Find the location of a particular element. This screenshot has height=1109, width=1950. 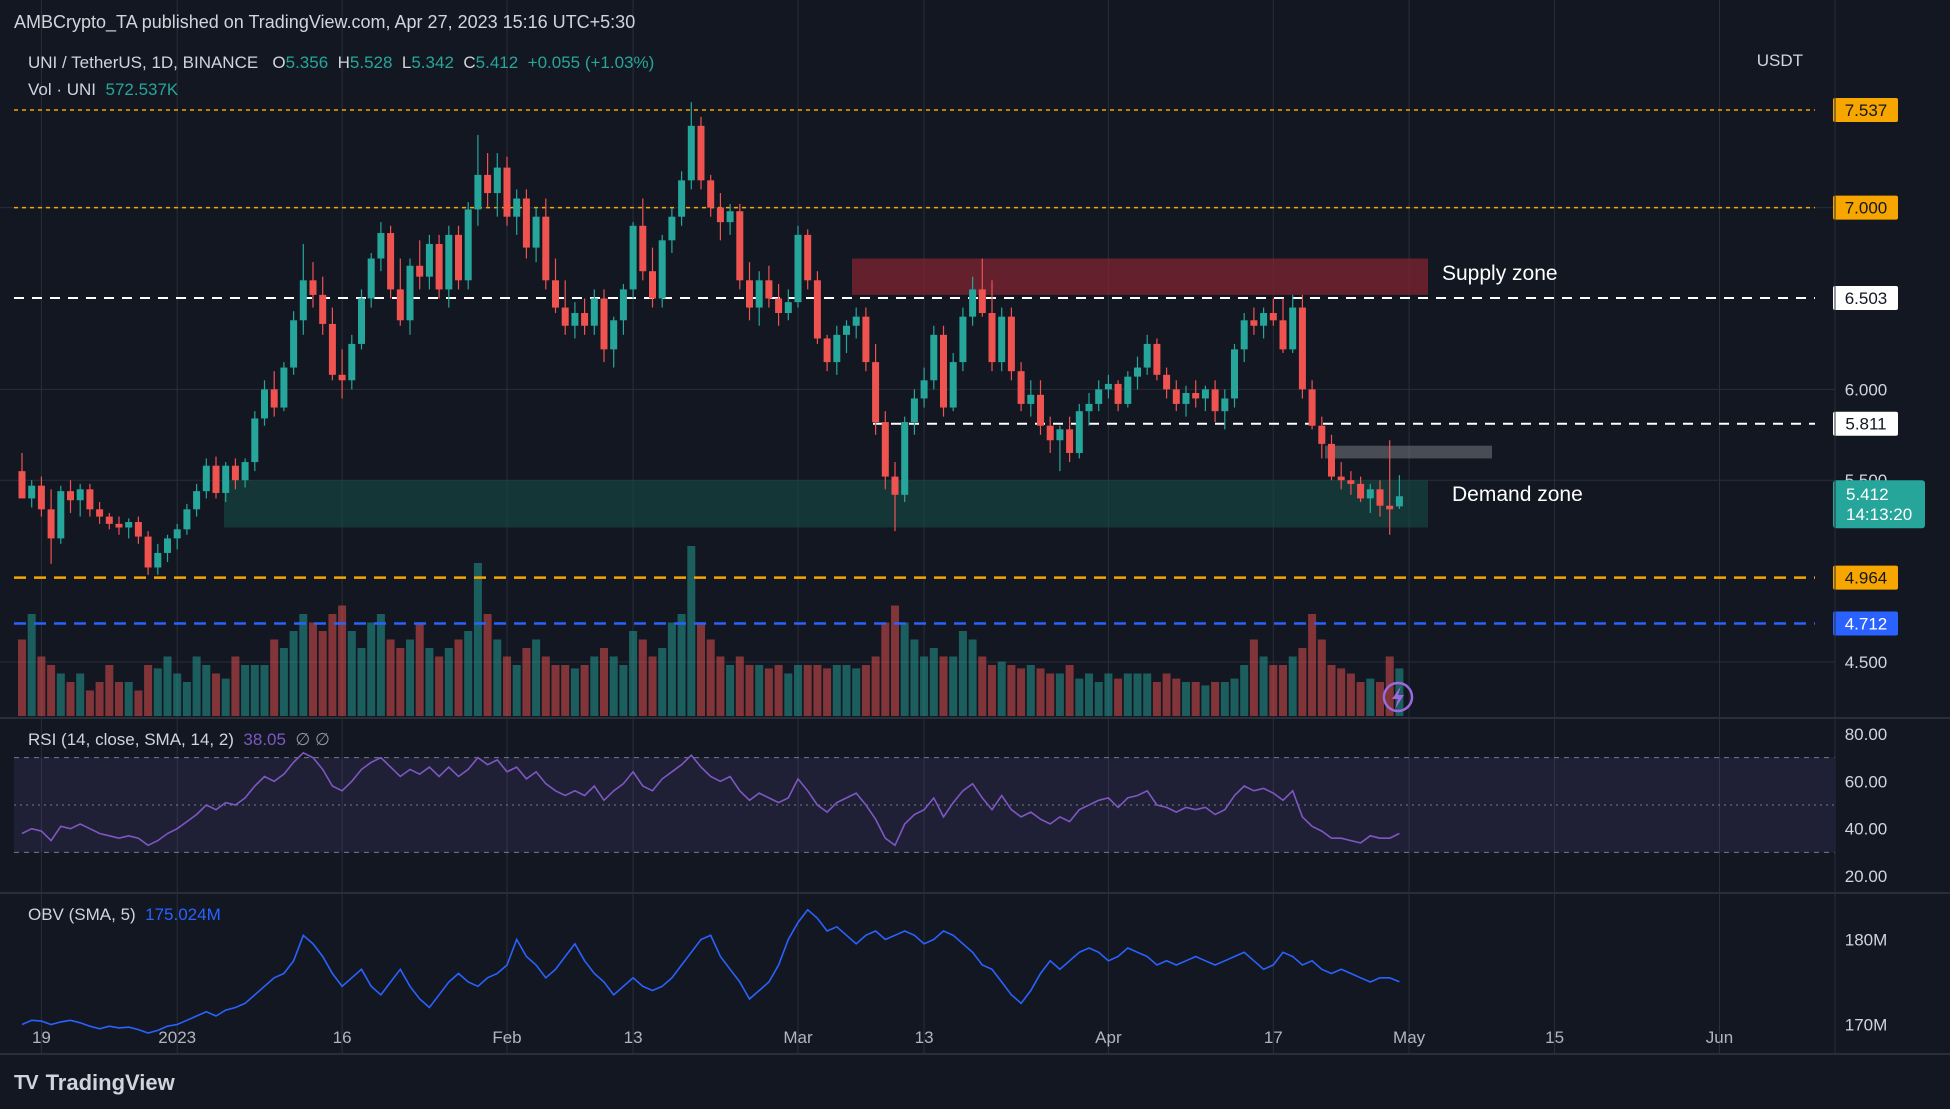

demand-zone-label: Demand zone is located at coordinates (1517, 494).